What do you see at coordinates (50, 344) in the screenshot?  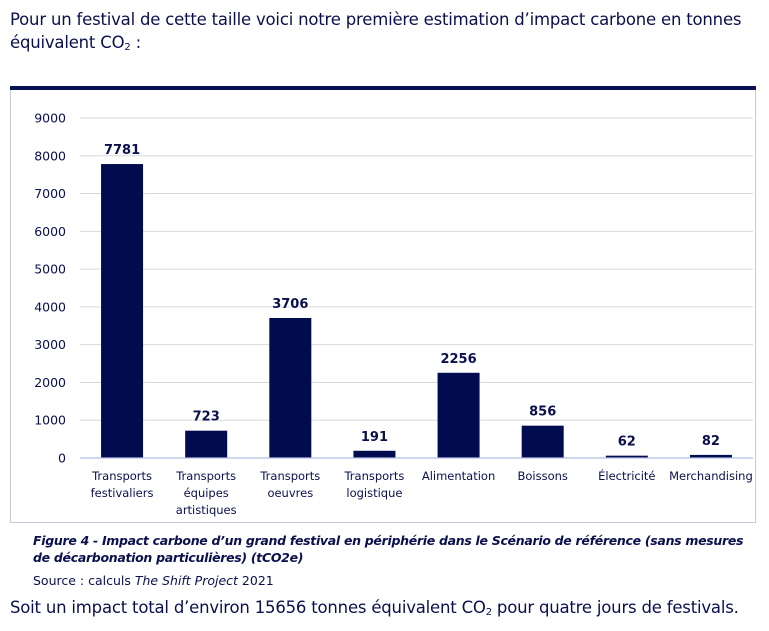 I see `y-tick-label: 3000` at bounding box center [50, 344].